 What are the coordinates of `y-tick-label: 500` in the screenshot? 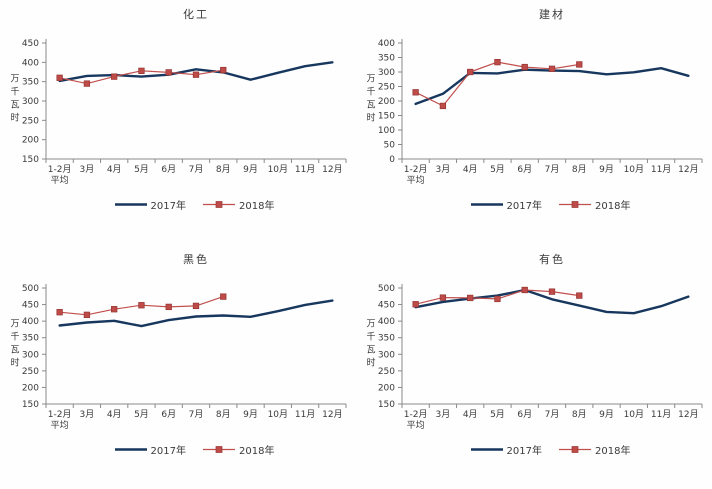 It's located at (30, 289).